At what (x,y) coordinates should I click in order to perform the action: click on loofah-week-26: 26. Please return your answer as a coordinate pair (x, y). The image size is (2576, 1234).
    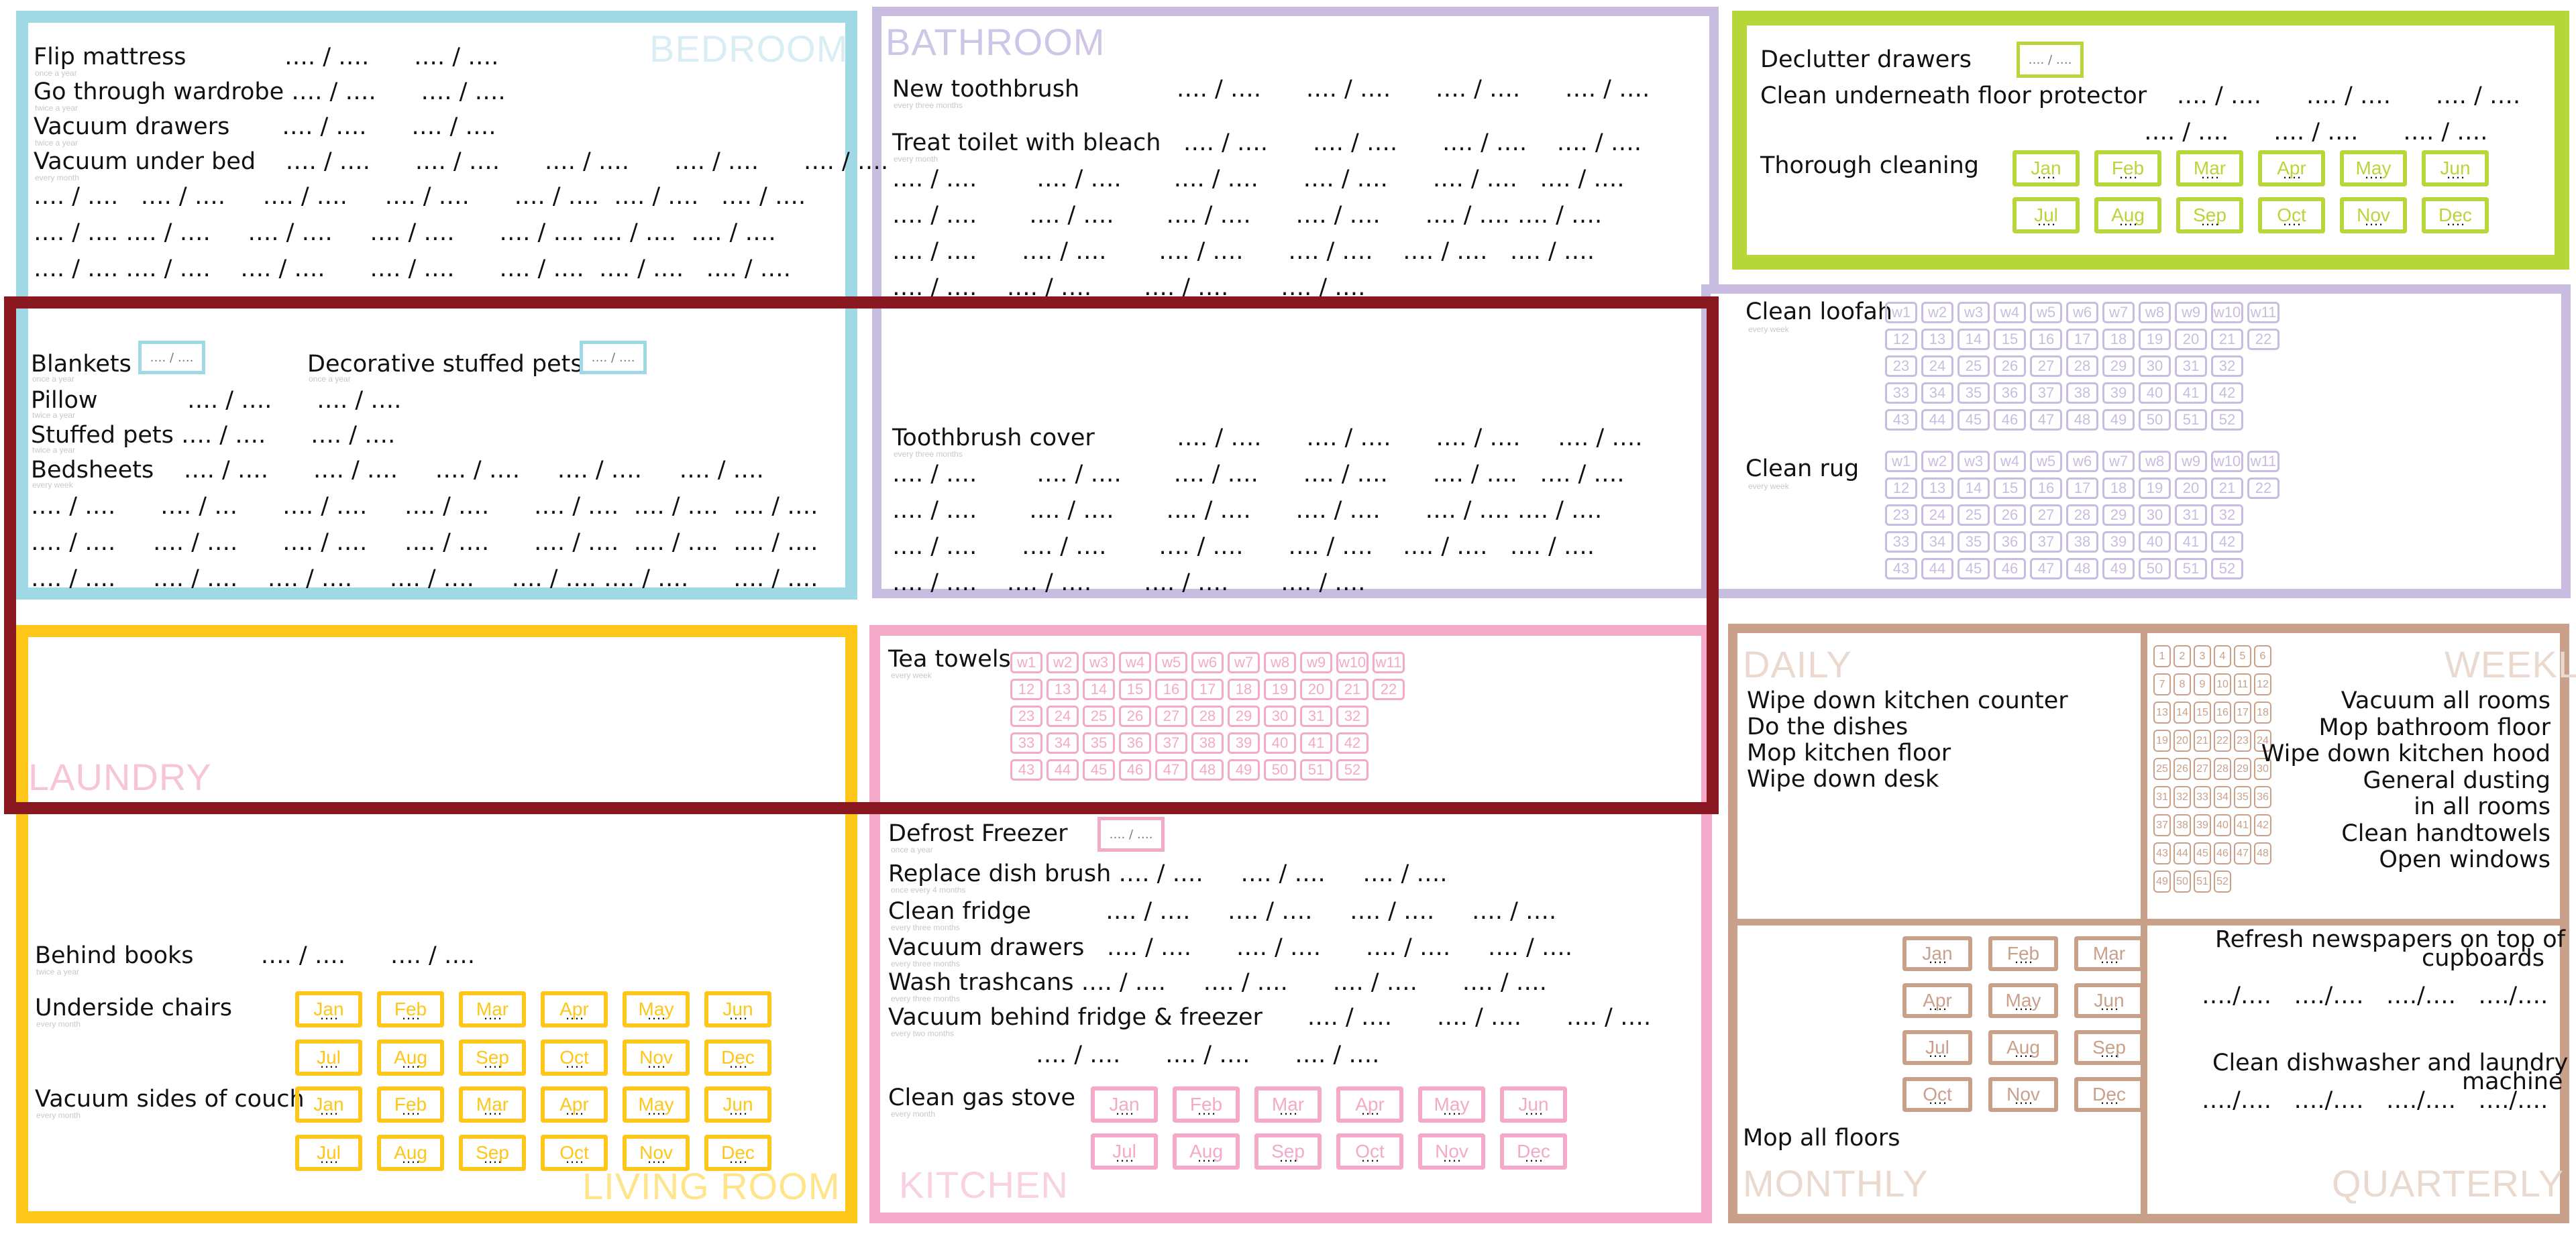
    Looking at the image, I should click on (2010, 366).